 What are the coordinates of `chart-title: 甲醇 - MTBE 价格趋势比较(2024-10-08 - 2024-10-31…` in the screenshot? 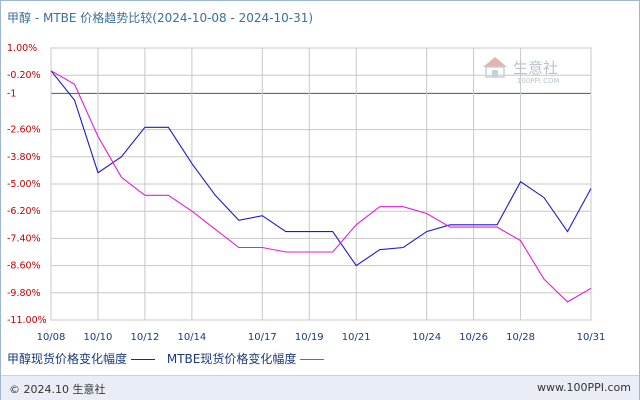 It's located at (160, 18).